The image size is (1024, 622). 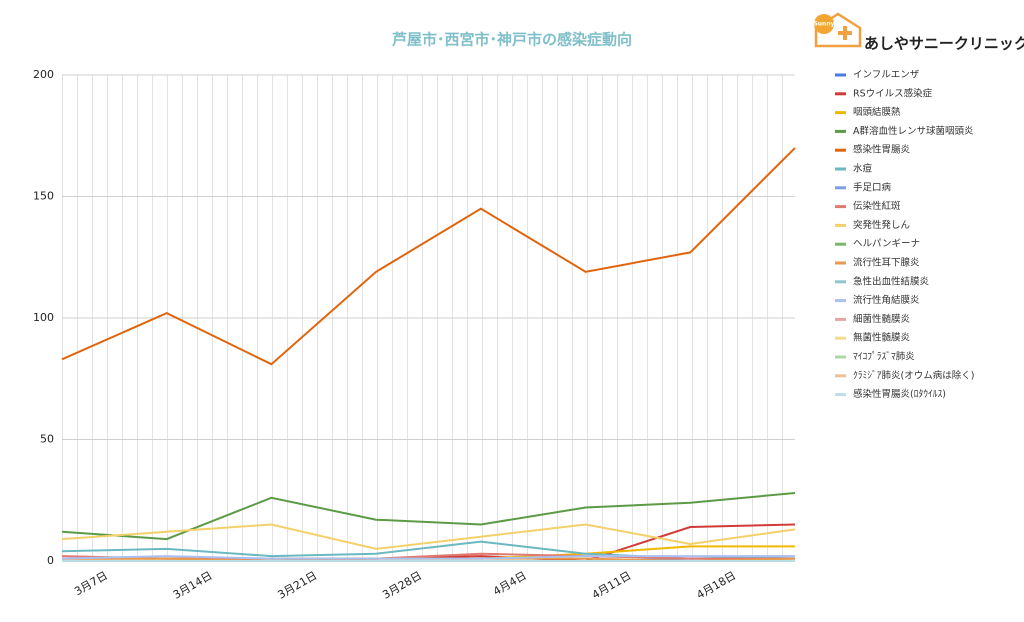 What do you see at coordinates (43, 74) in the screenshot?
I see `y-tick-label: 200` at bounding box center [43, 74].